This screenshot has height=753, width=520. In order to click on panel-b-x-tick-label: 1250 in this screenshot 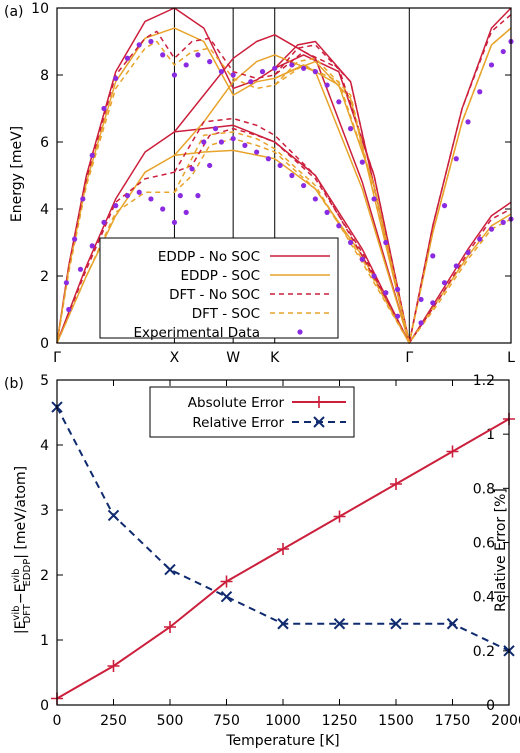, I will do `click(340, 721)`.